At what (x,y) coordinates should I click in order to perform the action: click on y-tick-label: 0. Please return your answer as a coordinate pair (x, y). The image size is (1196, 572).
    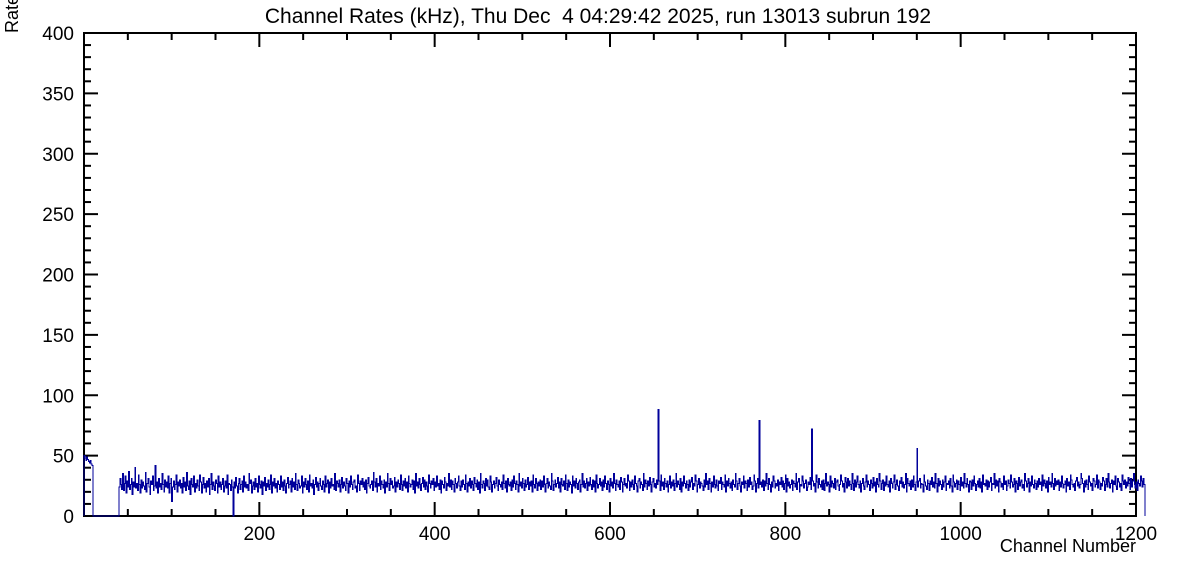
    Looking at the image, I should click on (68, 517).